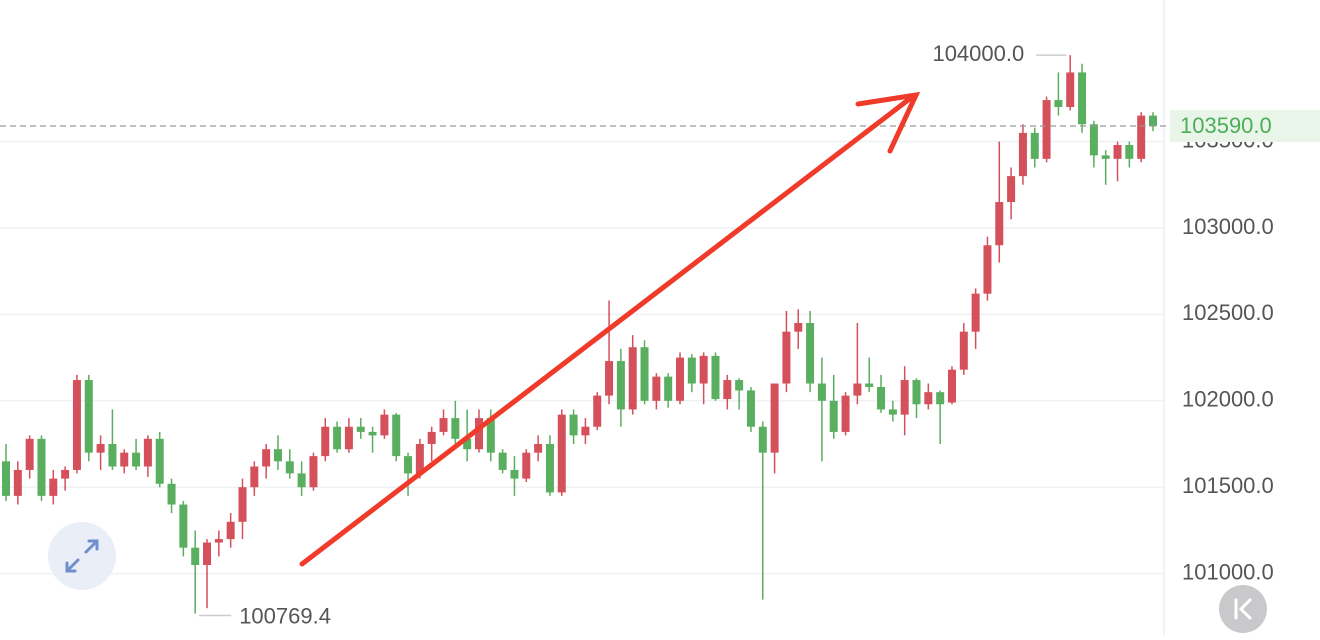 The image size is (1320, 640). Describe the element at coordinates (285, 615) in the screenshot. I see `low-label: 100769.4` at that location.